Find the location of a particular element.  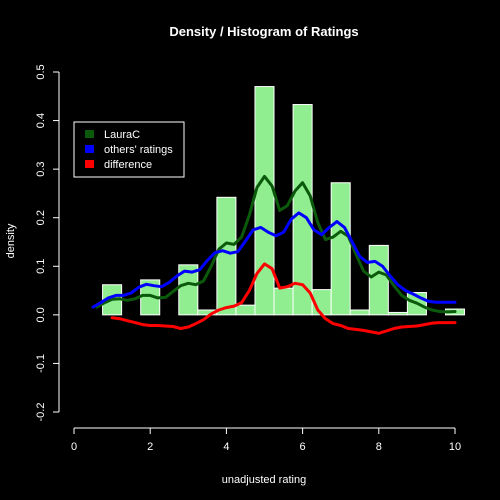

y-tick-label: 0.0 is located at coordinates (41, 314).